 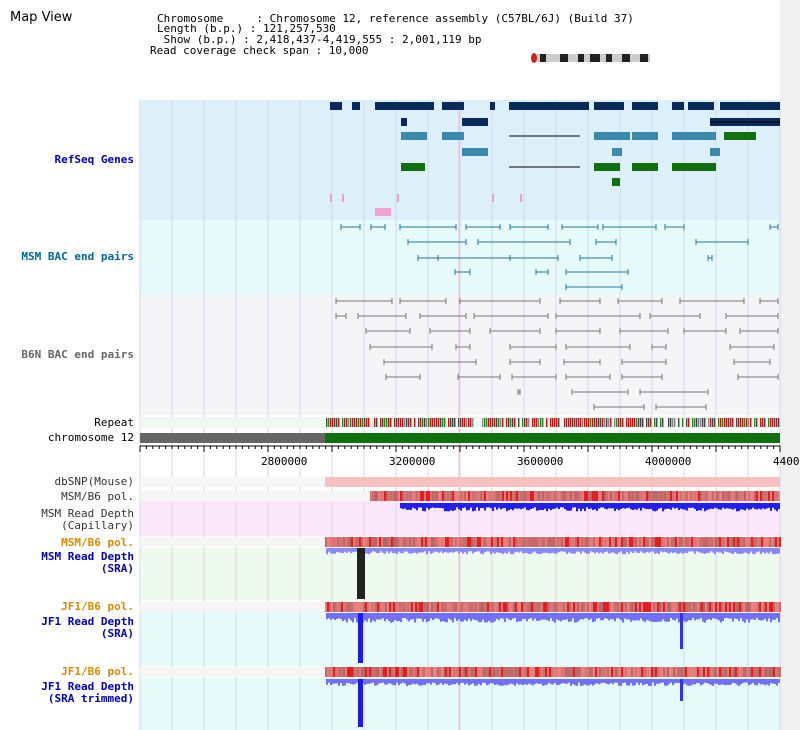 I want to click on track-label-jf1-depth-sra: JF1 Read Depth (SRA), so click(x=87, y=627).